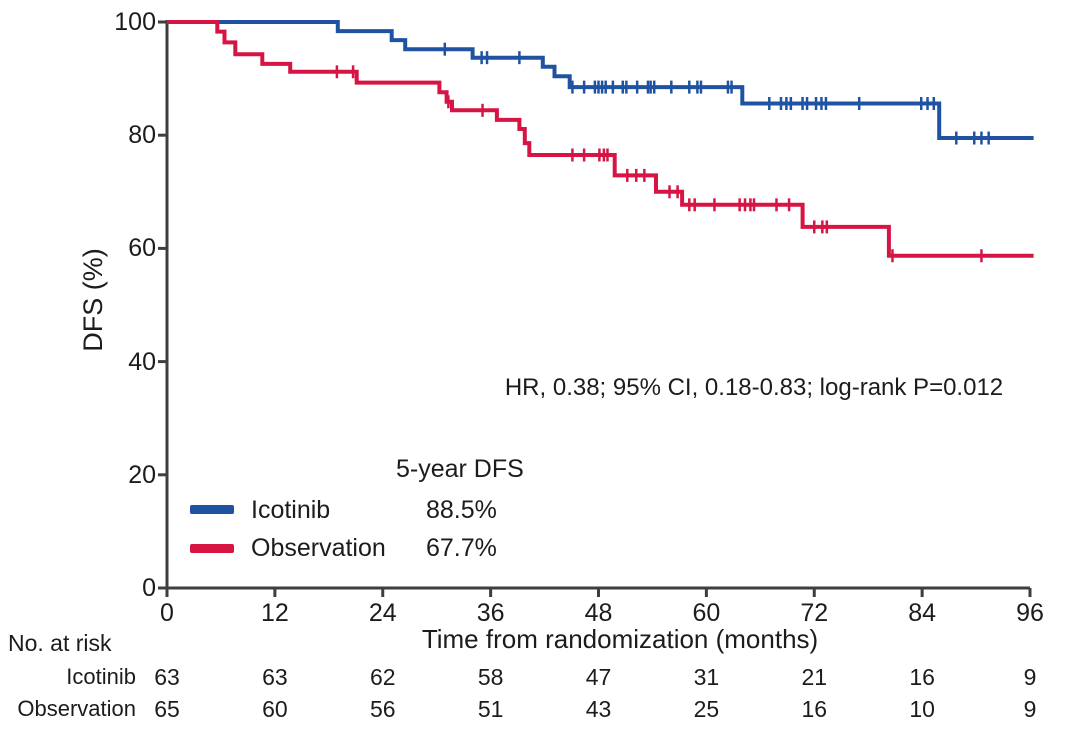 The image size is (1080, 742). I want to click on legend-value-observation: 67.7%, so click(461, 548).